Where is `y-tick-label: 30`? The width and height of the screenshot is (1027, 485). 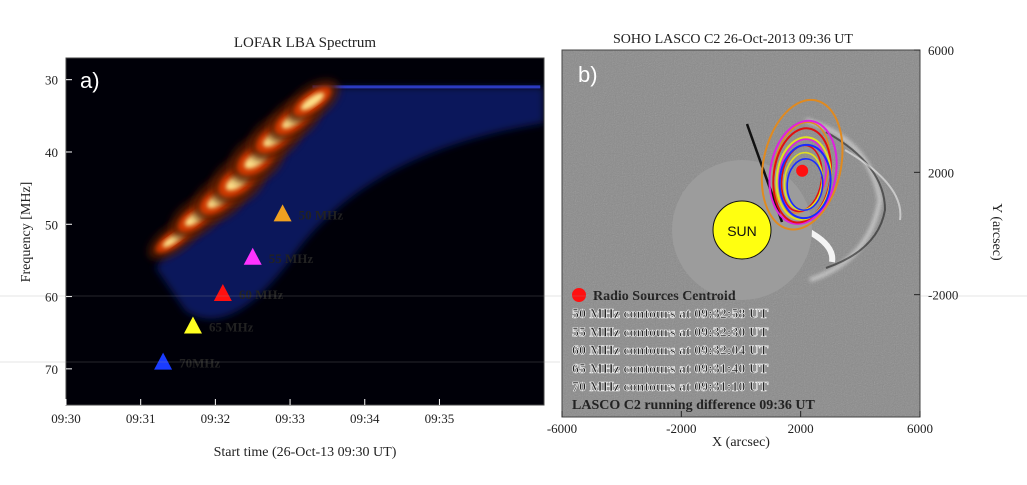 y-tick-label: 30 is located at coordinates (51, 80).